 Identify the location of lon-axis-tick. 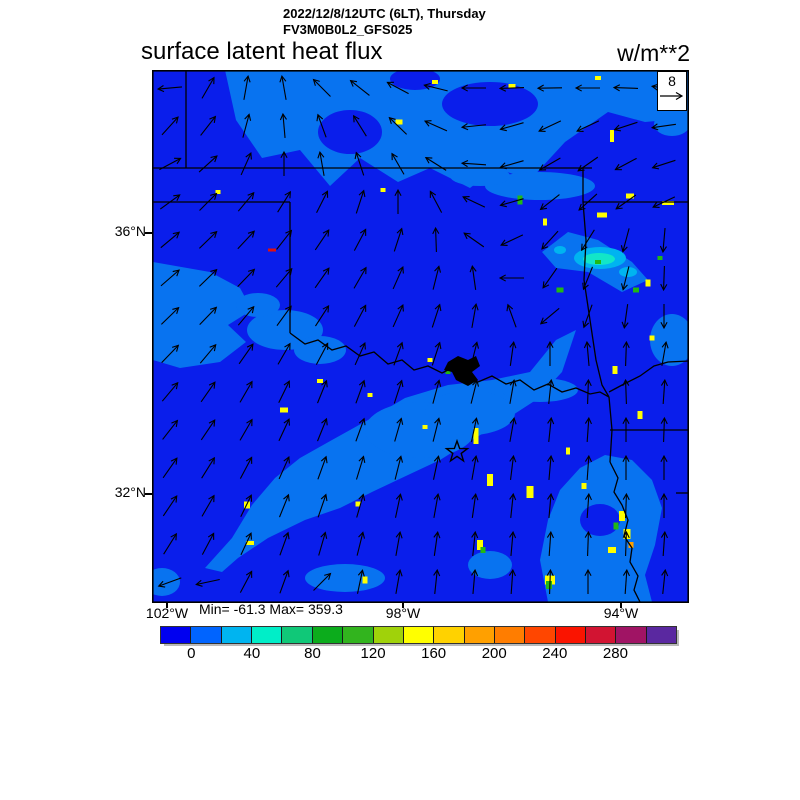
(167, 605).